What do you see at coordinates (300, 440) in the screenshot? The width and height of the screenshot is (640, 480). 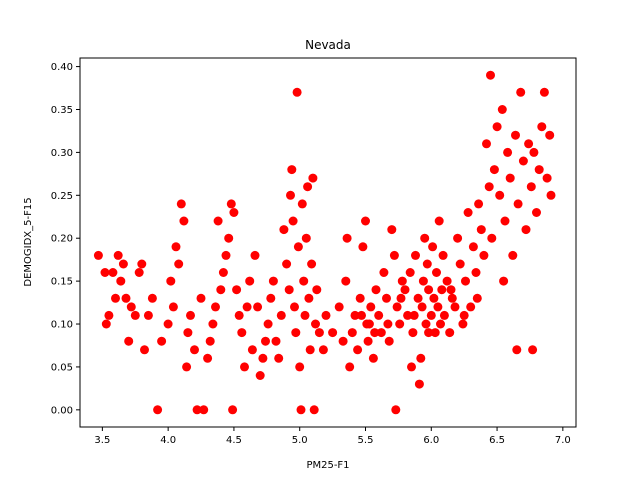 I see `x-tick-label: 5.0` at bounding box center [300, 440].